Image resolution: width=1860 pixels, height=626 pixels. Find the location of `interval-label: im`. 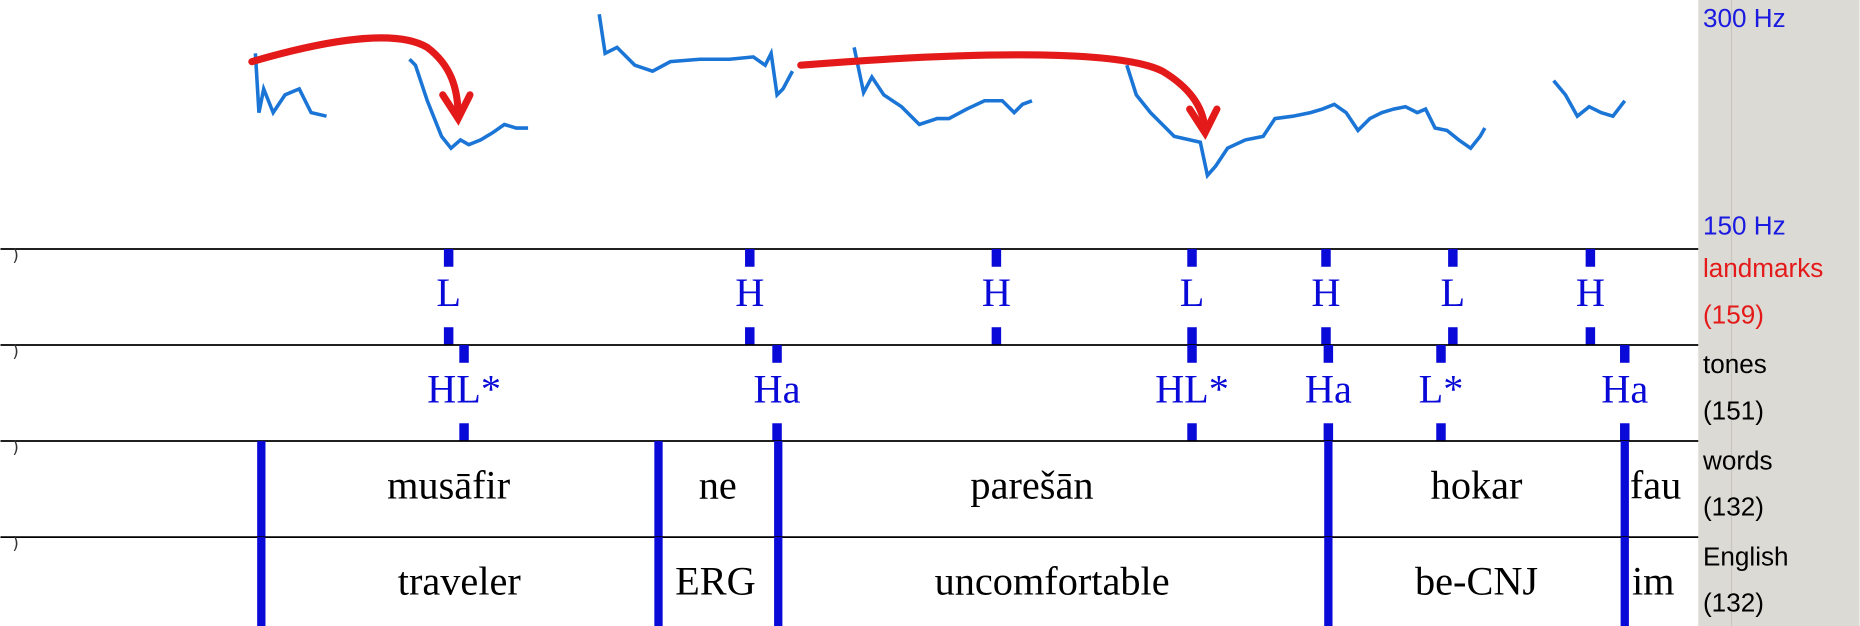

interval-label: im is located at coordinates (1653, 580).